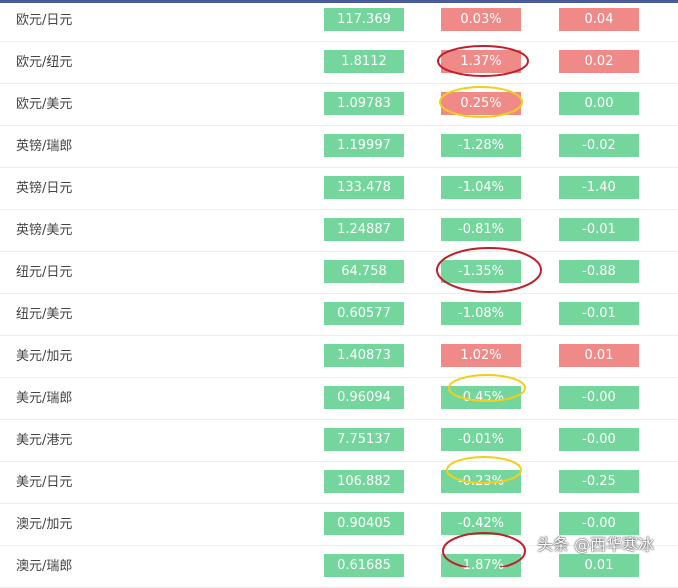  What do you see at coordinates (481, 19) in the screenshot?
I see `percent-change-cell: 0.03%` at bounding box center [481, 19].